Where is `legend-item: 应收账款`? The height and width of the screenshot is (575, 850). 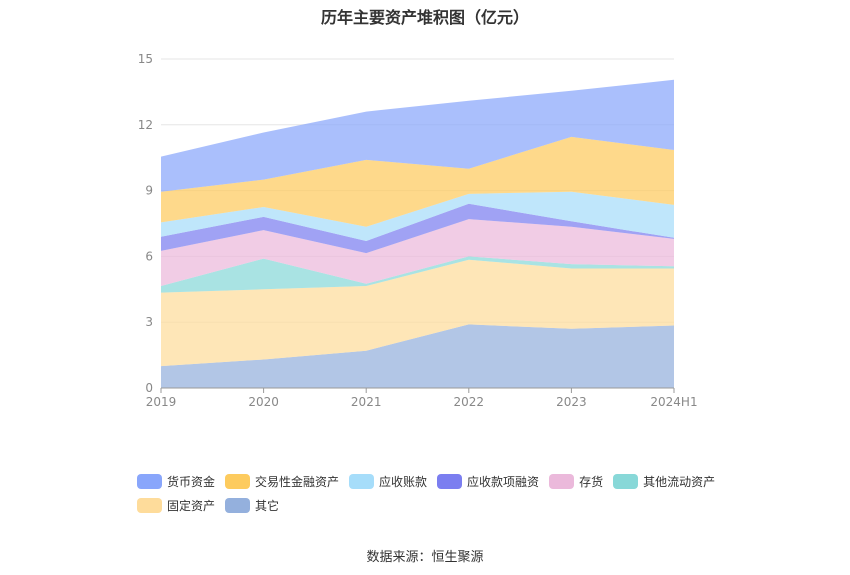
legend-item: 应收账款 is located at coordinates (388, 481).